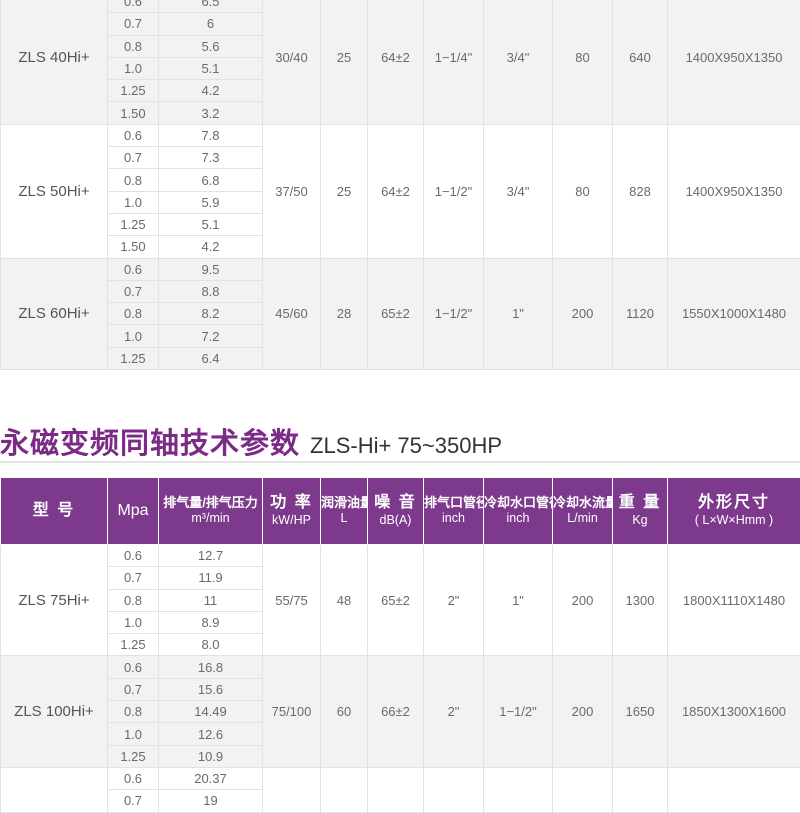 The width and height of the screenshot is (800, 813). I want to click on column-header: 外形尺寸( L×W×Hmm ), so click(734, 511).